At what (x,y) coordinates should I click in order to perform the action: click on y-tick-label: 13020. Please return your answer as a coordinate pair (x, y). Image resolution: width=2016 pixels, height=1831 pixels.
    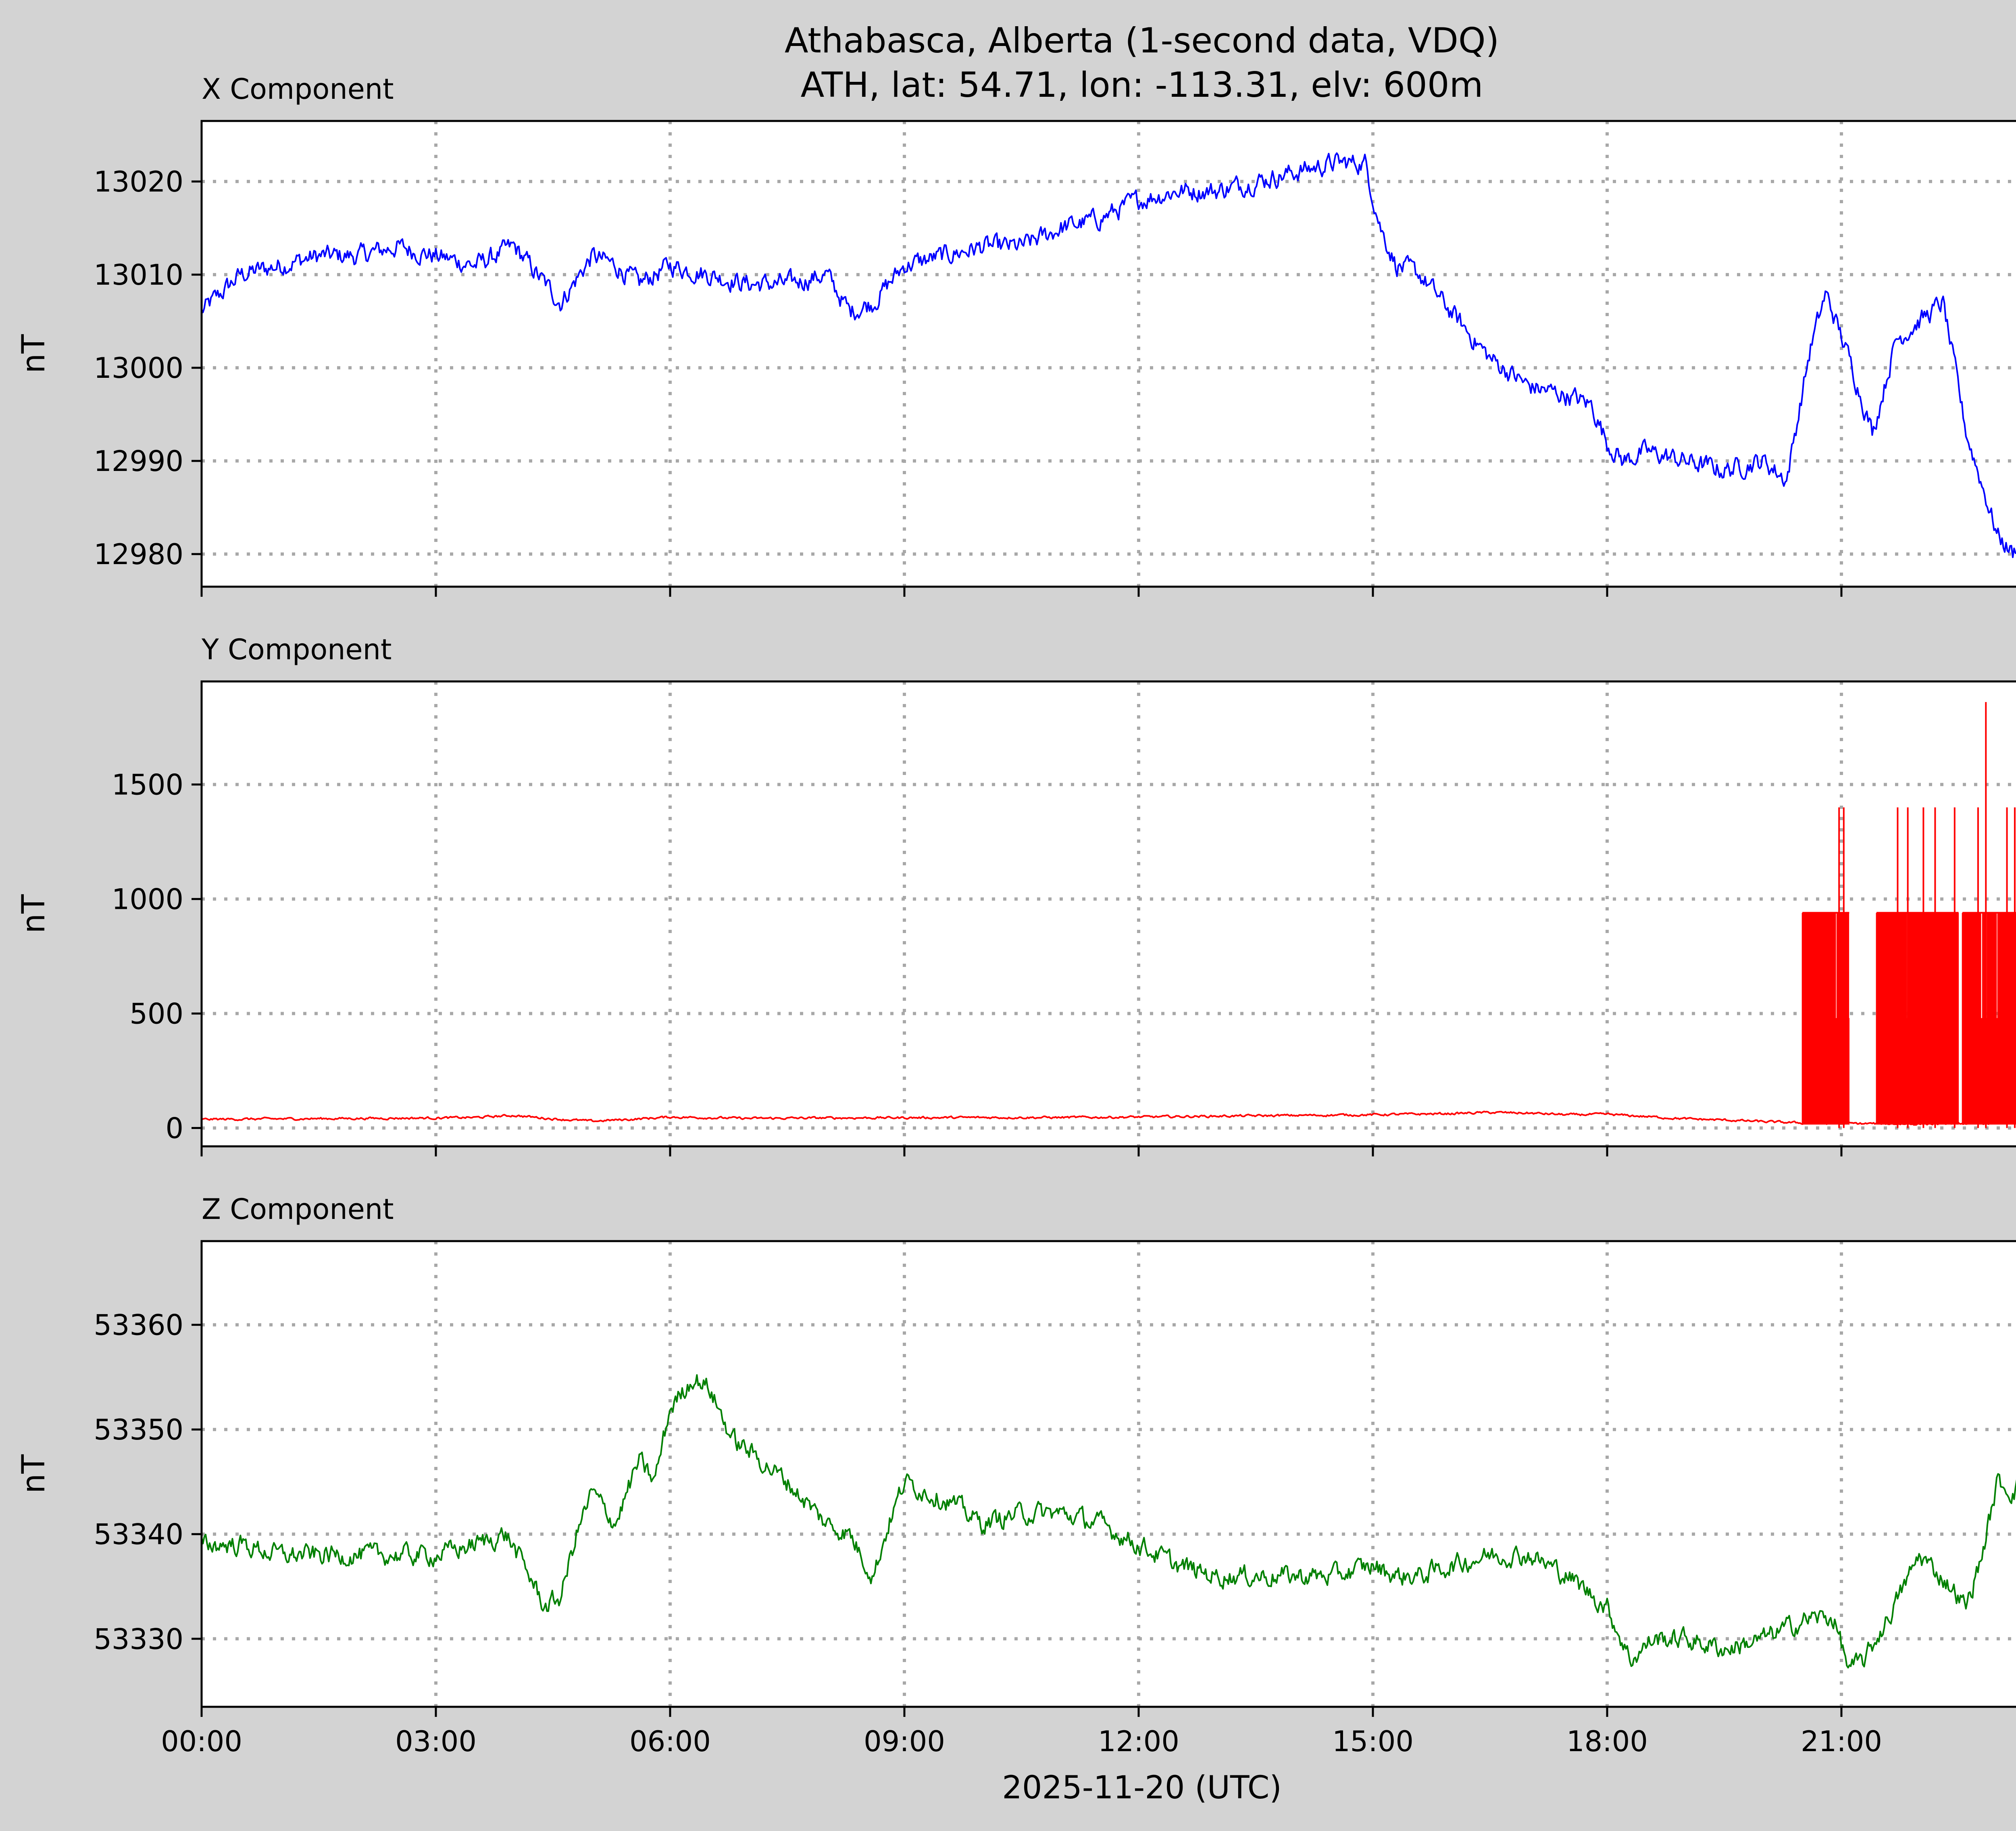
    Looking at the image, I should click on (138, 181).